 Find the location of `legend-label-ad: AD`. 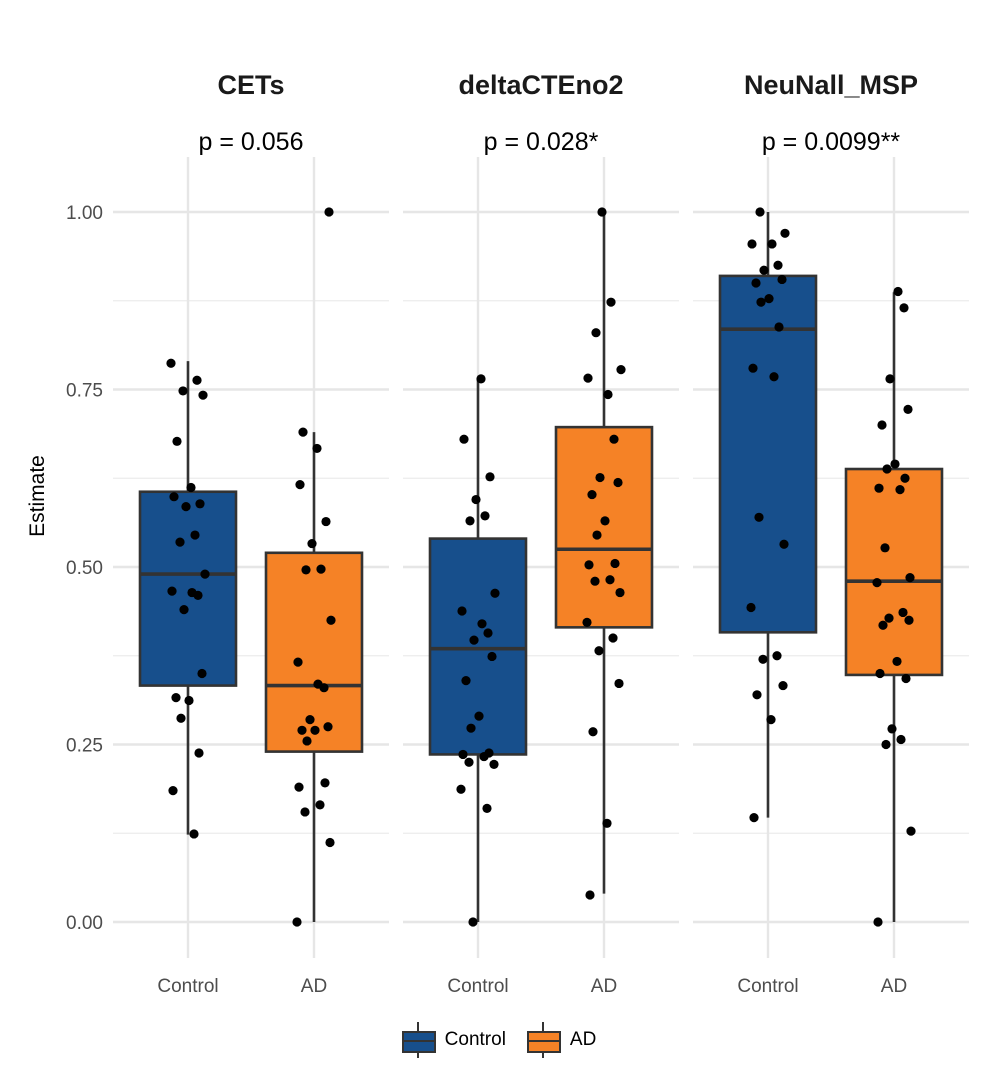

legend-label-ad: AD is located at coordinates (583, 1039).